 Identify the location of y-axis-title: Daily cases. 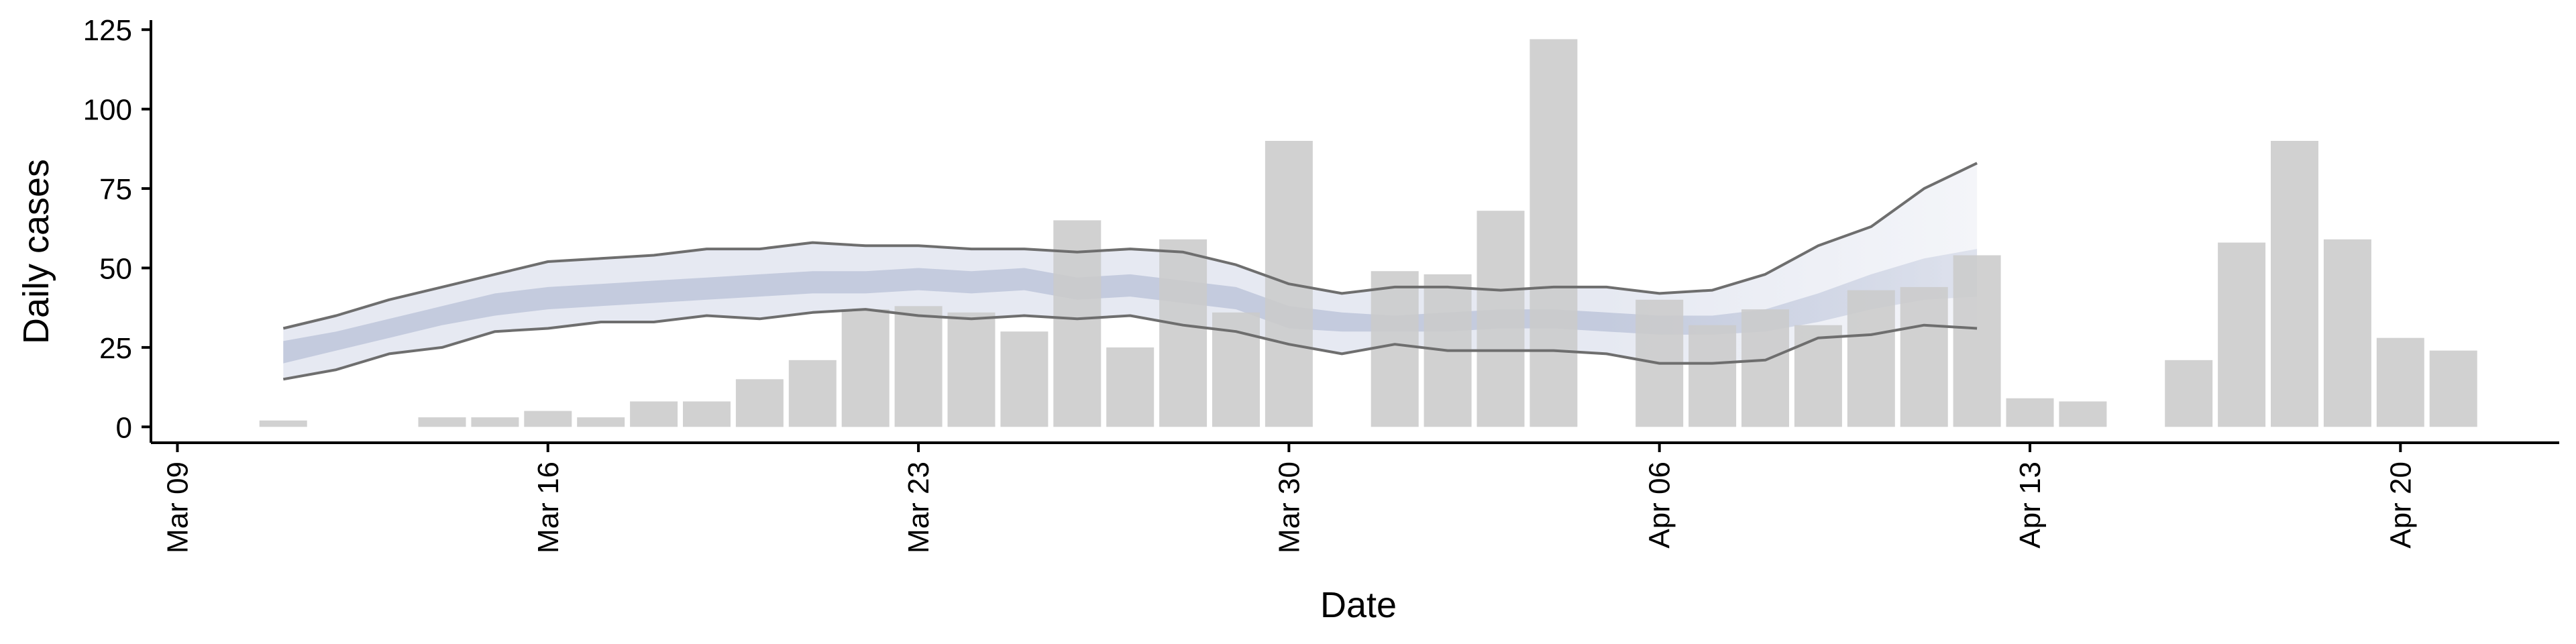
(36, 251).